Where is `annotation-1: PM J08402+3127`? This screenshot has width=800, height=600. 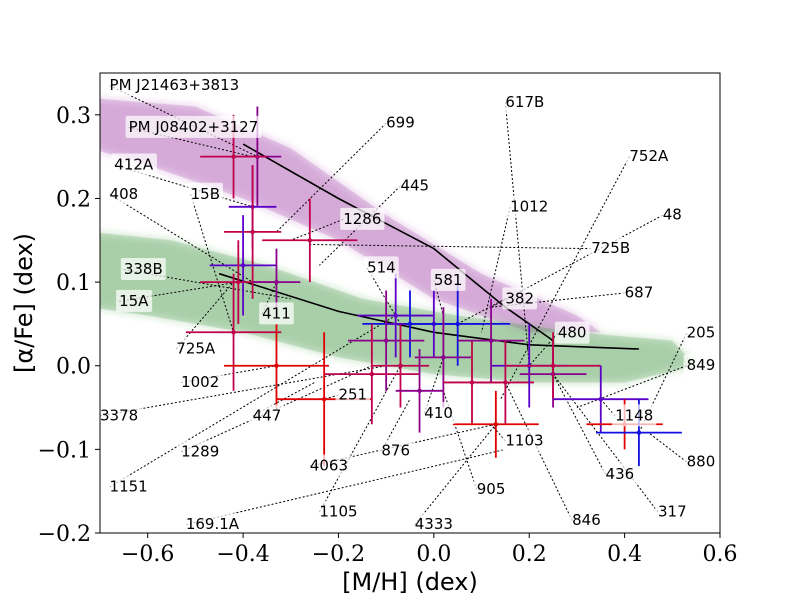 annotation-1: PM J08402+3127 is located at coordinates (193, 126).